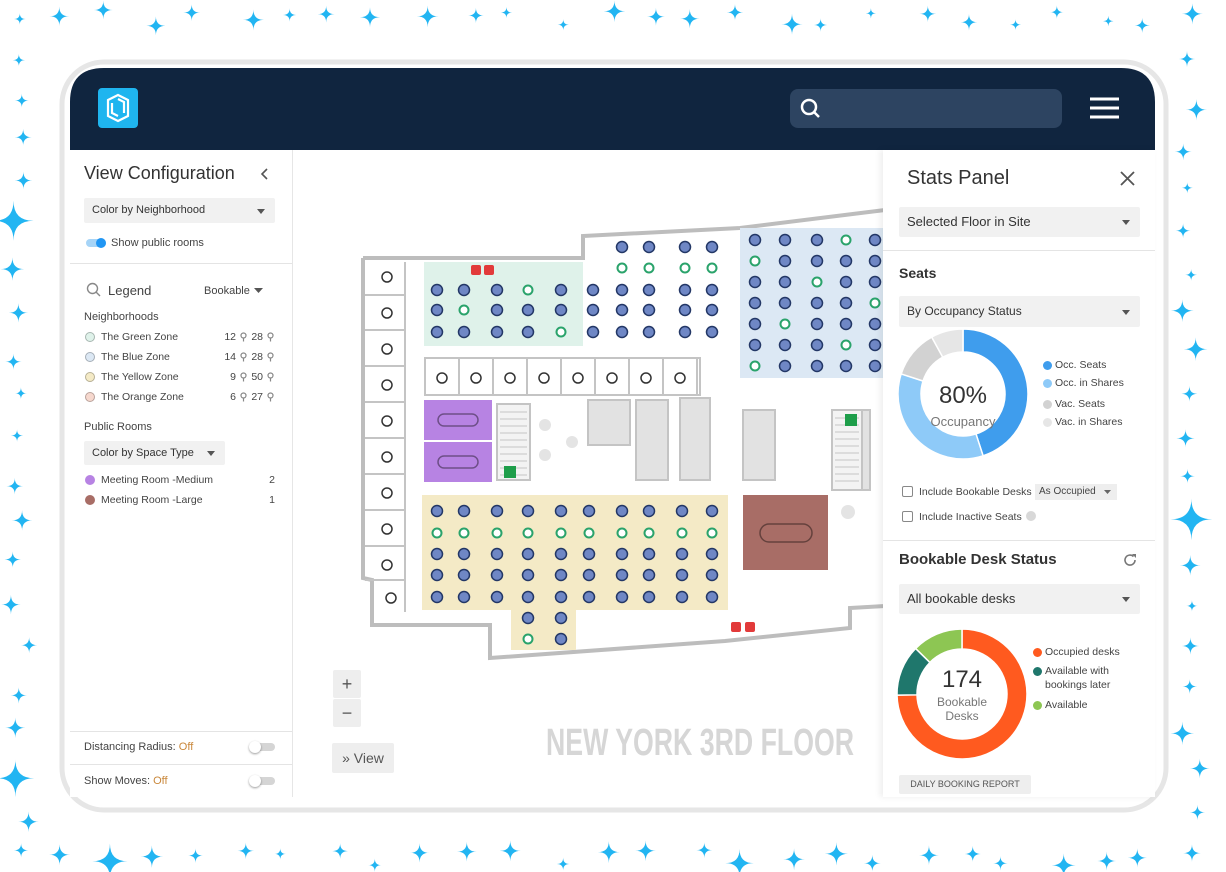 This screenshot has width=1226, height=872. What do you see at coordinates (181, 473) in the screenshot?
I see `view-configuration-panel` at bounding box center [181, 473].